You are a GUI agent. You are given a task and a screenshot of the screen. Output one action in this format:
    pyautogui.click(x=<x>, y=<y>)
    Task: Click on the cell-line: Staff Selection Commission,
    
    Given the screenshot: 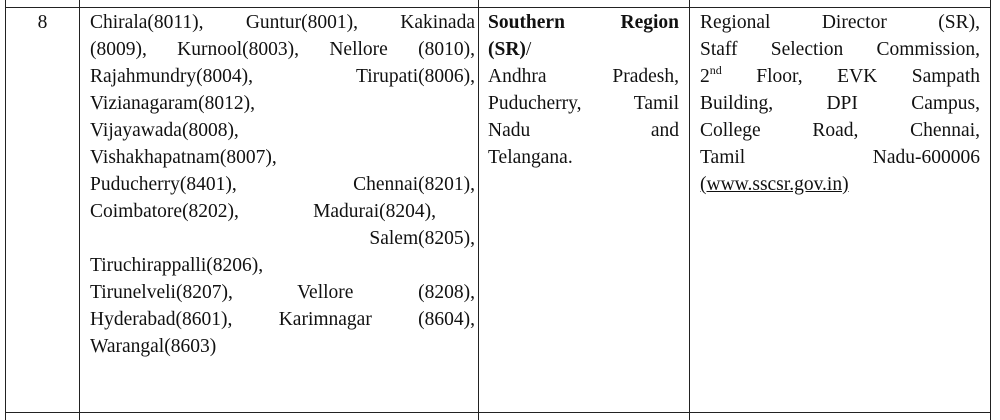 What is the action you would take?
    pyautogui.click(x=840, y=49)
    